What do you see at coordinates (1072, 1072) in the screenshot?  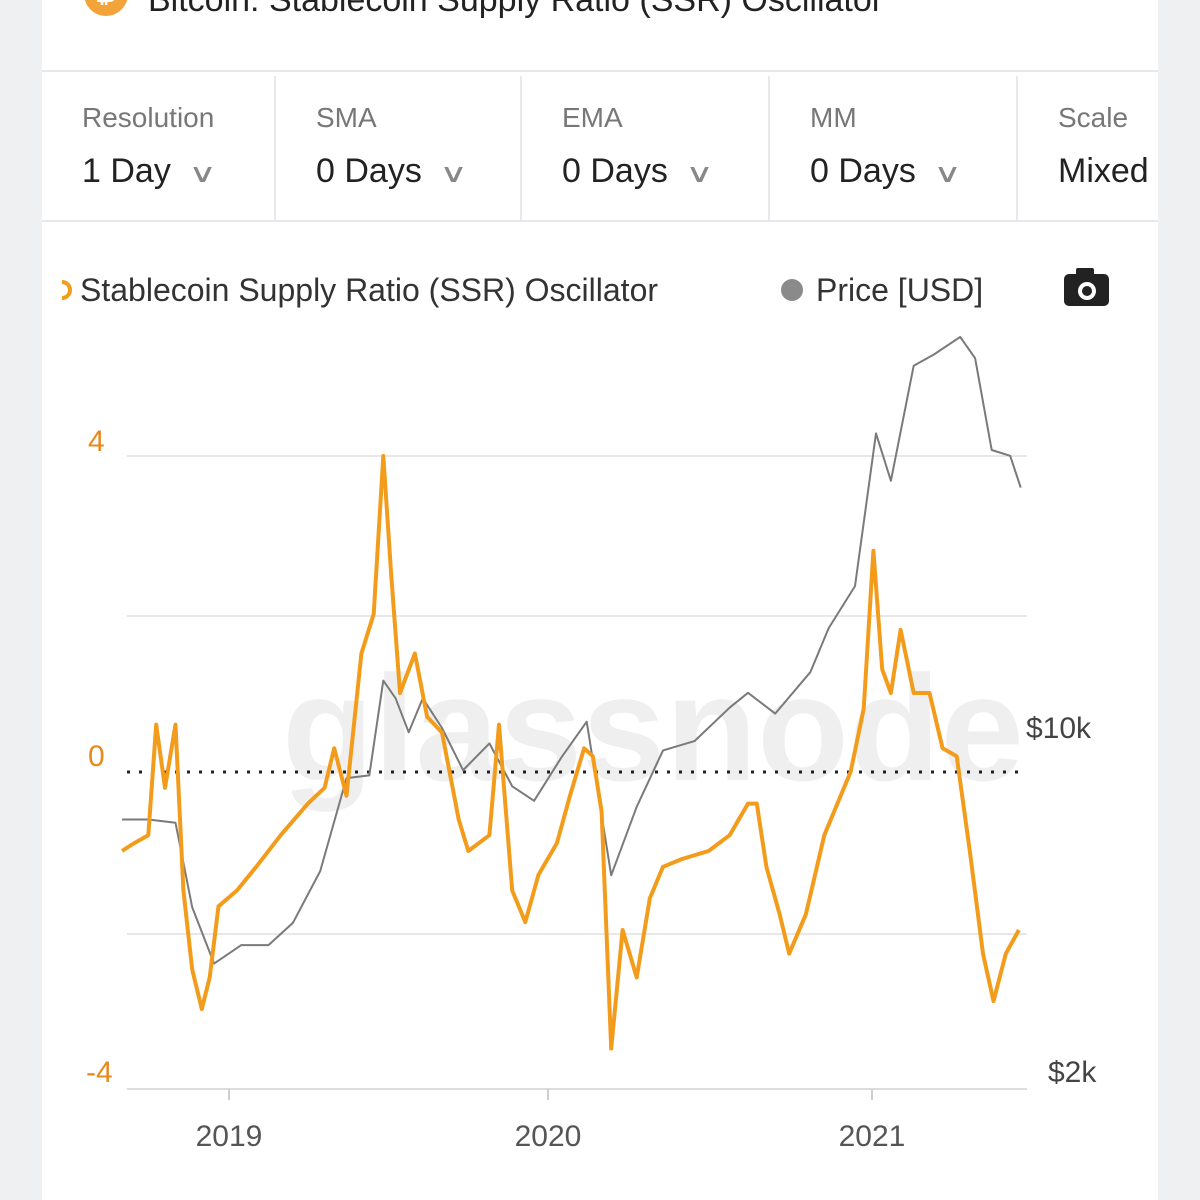 I see `y-right-tick: $2k` at bounding box center [1072, 1072].